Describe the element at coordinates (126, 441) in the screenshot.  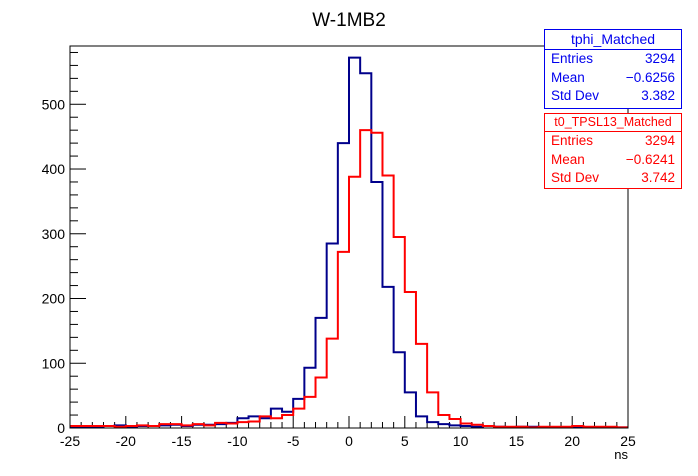
I see `x-tick-label: -20` at that location.